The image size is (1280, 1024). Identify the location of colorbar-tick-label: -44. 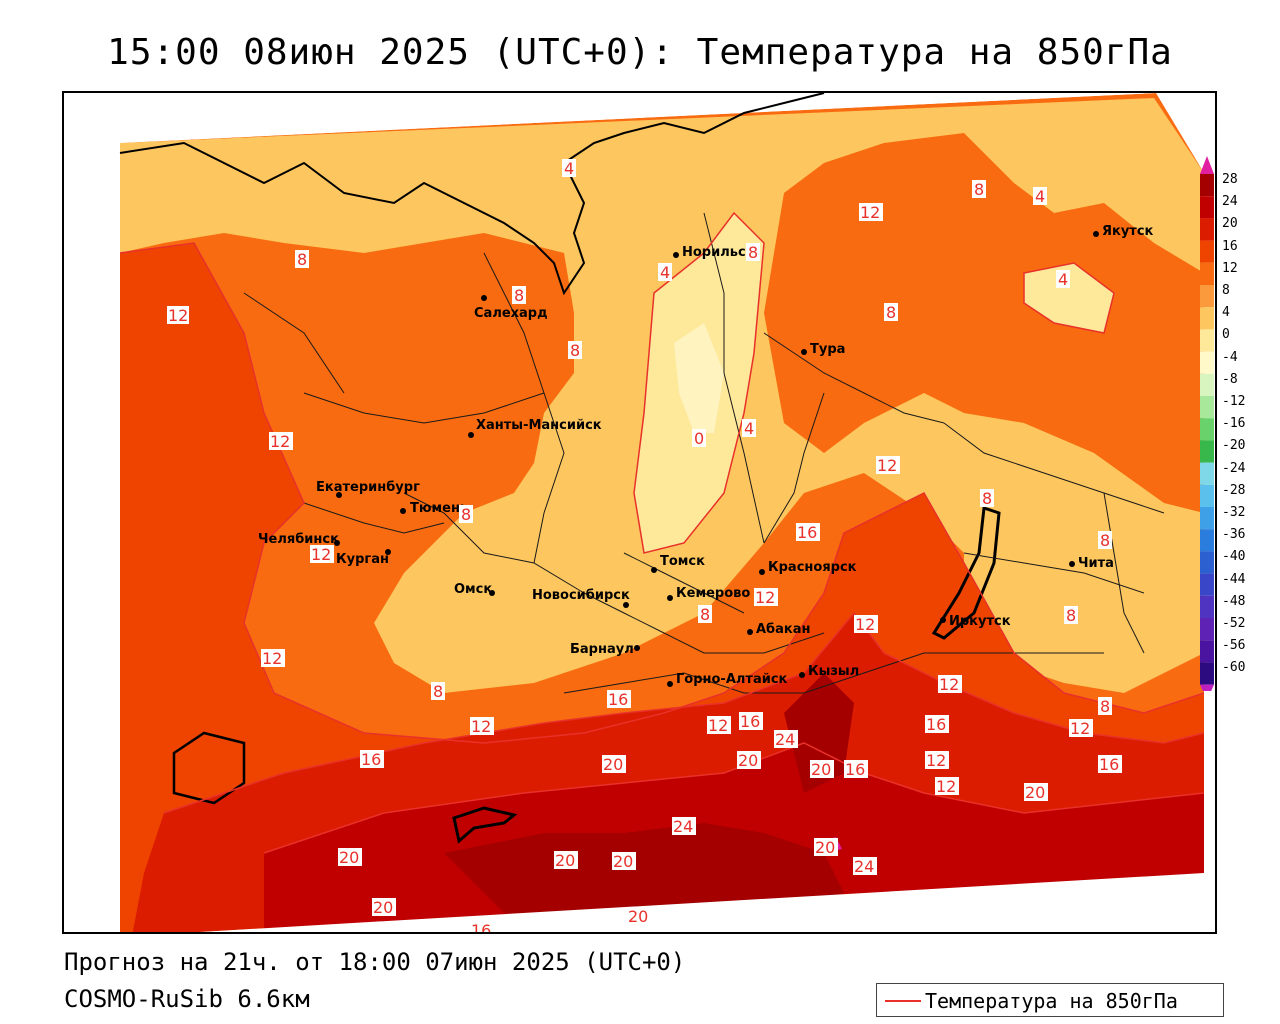
(1234, 579).